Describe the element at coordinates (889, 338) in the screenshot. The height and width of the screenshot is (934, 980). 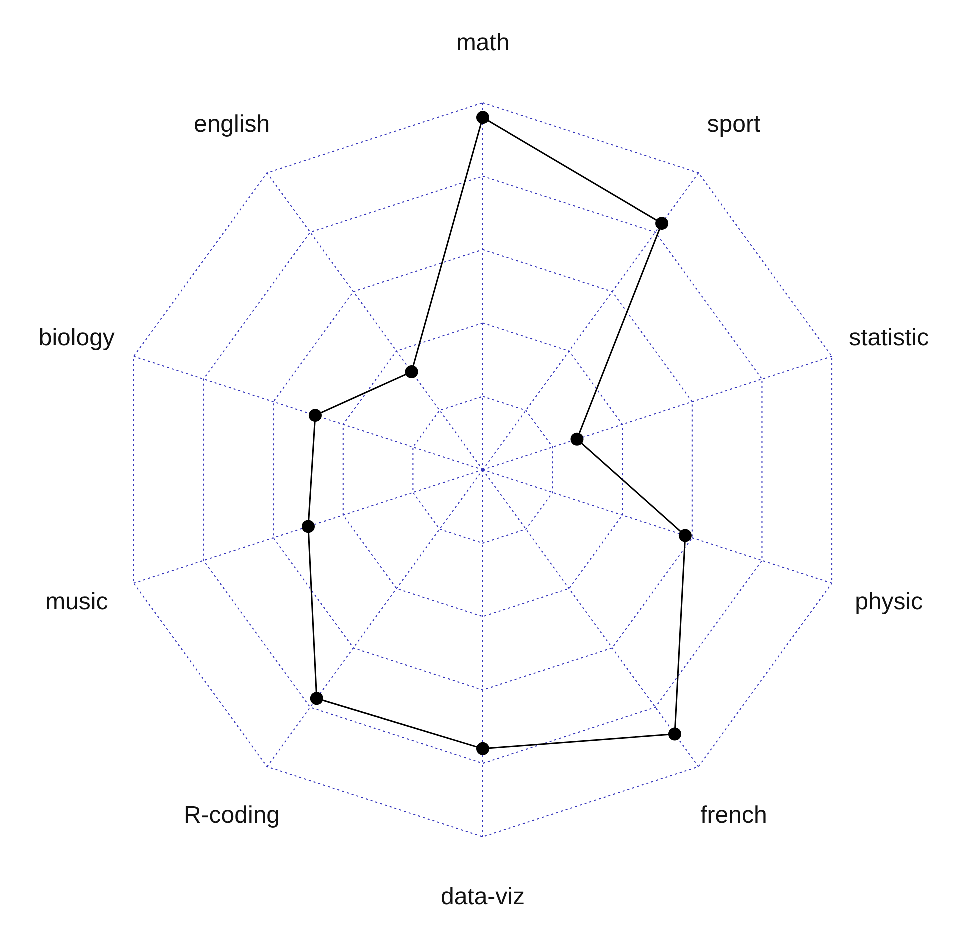
I see `spoke-label: statistic` at that location.